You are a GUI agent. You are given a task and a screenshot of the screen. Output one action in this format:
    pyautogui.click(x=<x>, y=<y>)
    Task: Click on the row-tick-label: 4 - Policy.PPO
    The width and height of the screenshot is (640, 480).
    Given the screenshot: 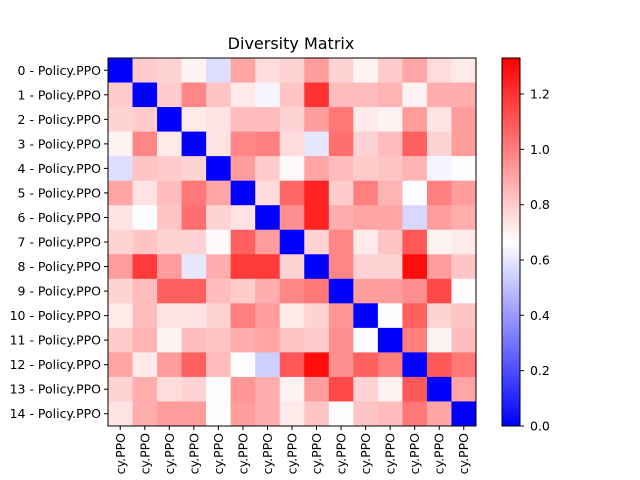 What is the action you would take?
    pyautogui.click(x=60, y=168)
    